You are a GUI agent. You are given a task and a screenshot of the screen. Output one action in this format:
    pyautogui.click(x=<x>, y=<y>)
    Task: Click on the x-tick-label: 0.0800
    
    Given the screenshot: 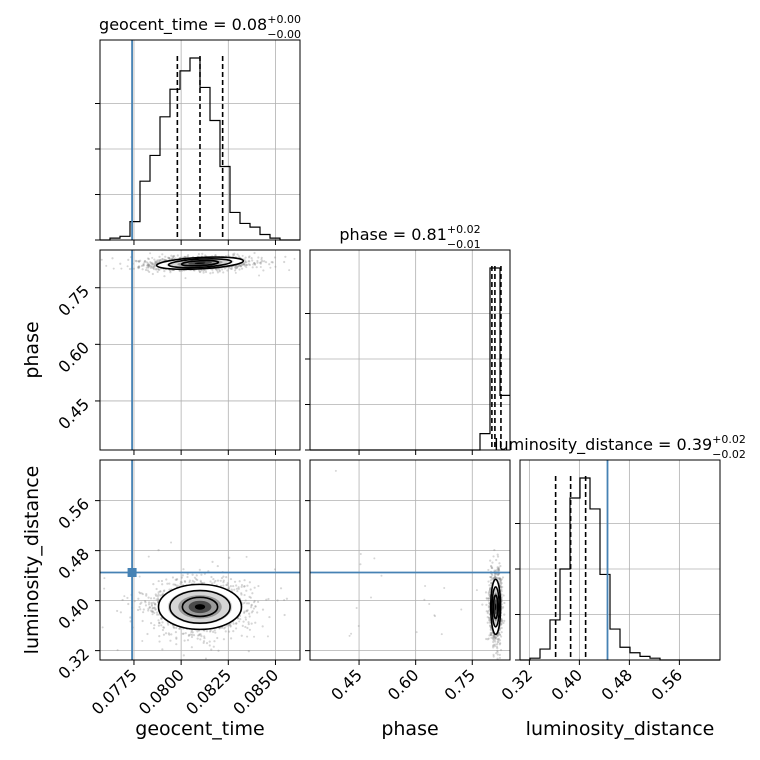 What is the action you would take?
    pyautogui.click(x=161, y=691)
    